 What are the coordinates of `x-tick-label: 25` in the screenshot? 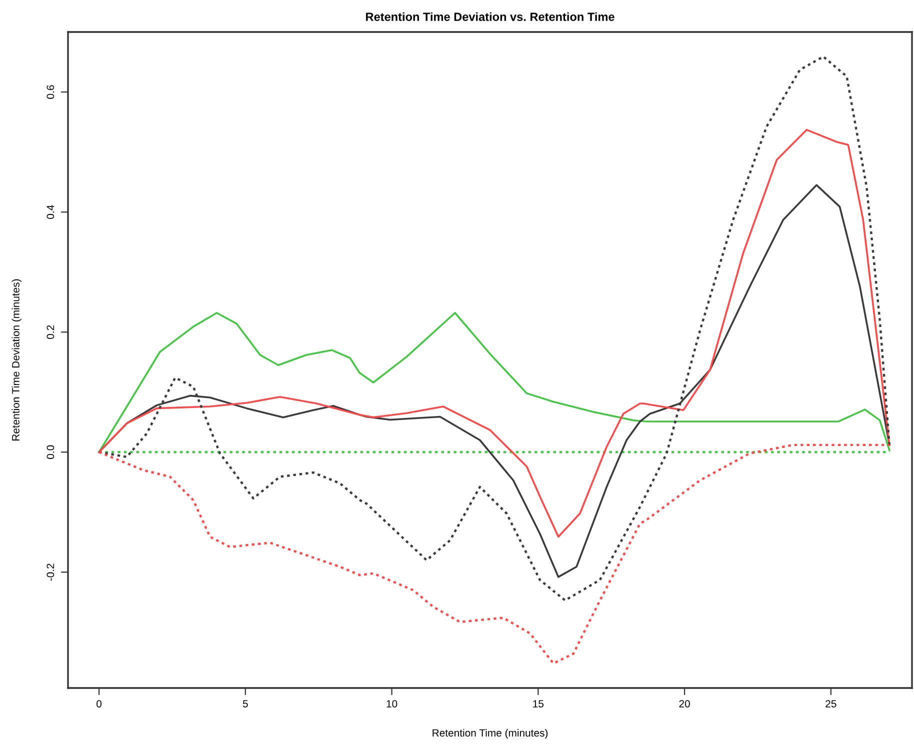 It's located at (831, 704).